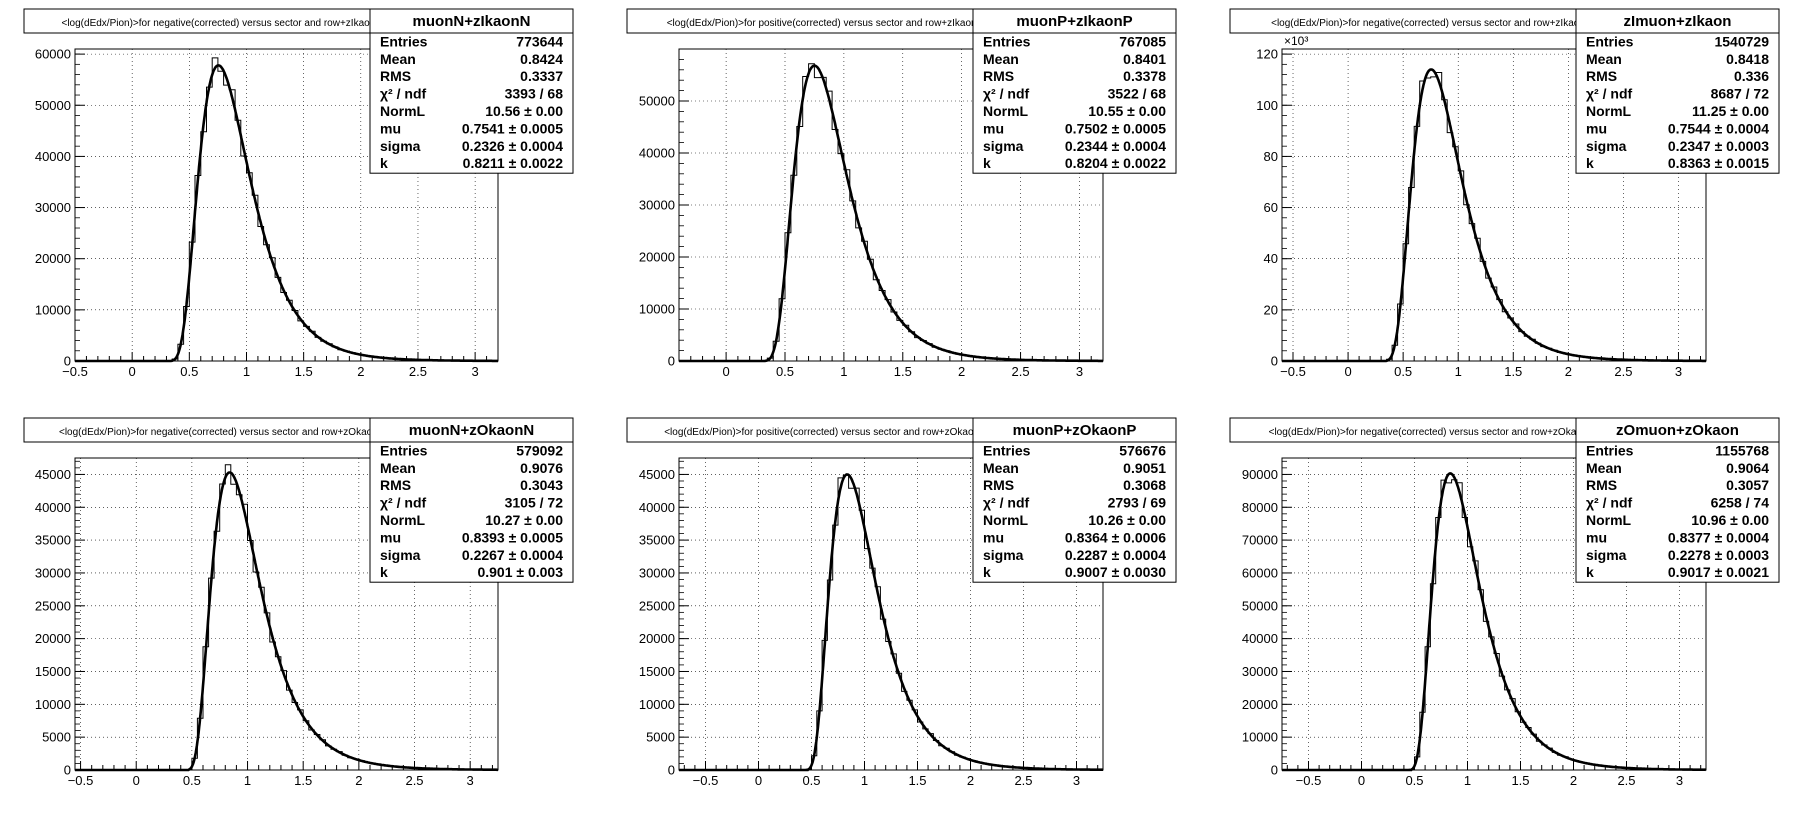 The image size is (1800, 819). I want to click on stat-value: 0.3337, so click(541, 76).